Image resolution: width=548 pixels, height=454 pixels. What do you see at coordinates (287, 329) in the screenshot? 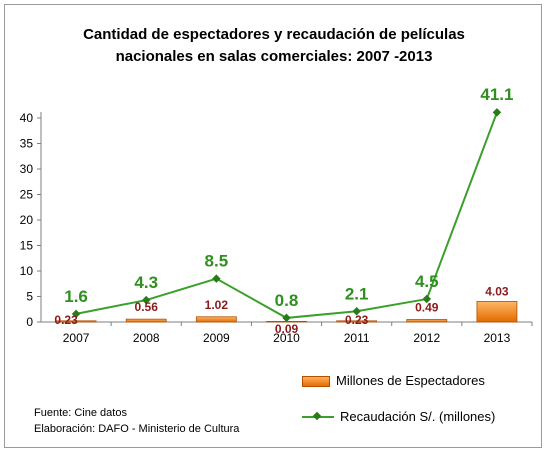
I see `bar-data-label: 0.09` at bounding box center [287, 329].